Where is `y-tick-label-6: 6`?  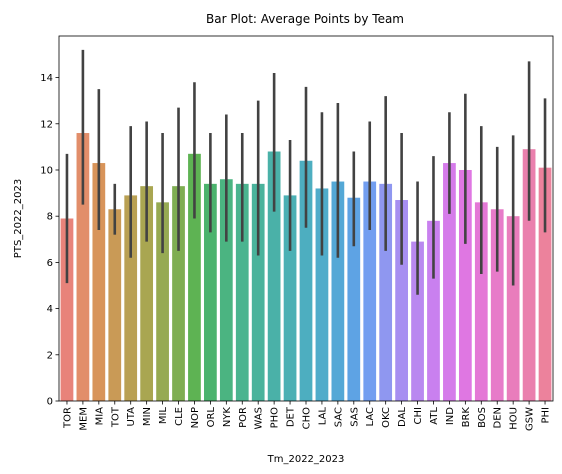 y-tick-label-6: 6 is located at coordinates (50, 263).